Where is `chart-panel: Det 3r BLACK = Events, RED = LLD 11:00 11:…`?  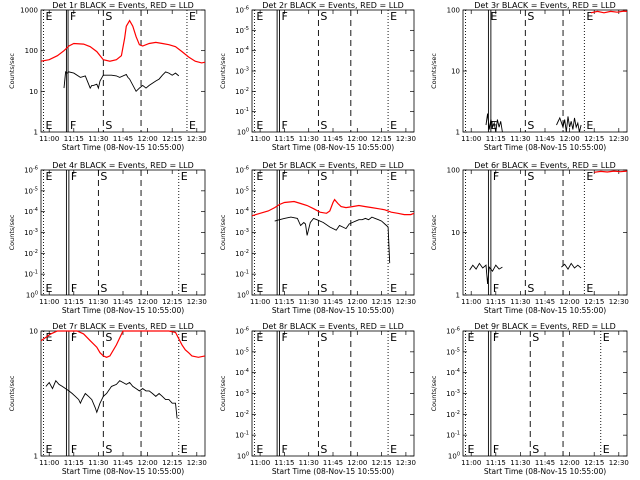 chart-panel: Det 3r BLACK = Events, RED = LLD 11:00 11:… is located at coordinates (529, 76).